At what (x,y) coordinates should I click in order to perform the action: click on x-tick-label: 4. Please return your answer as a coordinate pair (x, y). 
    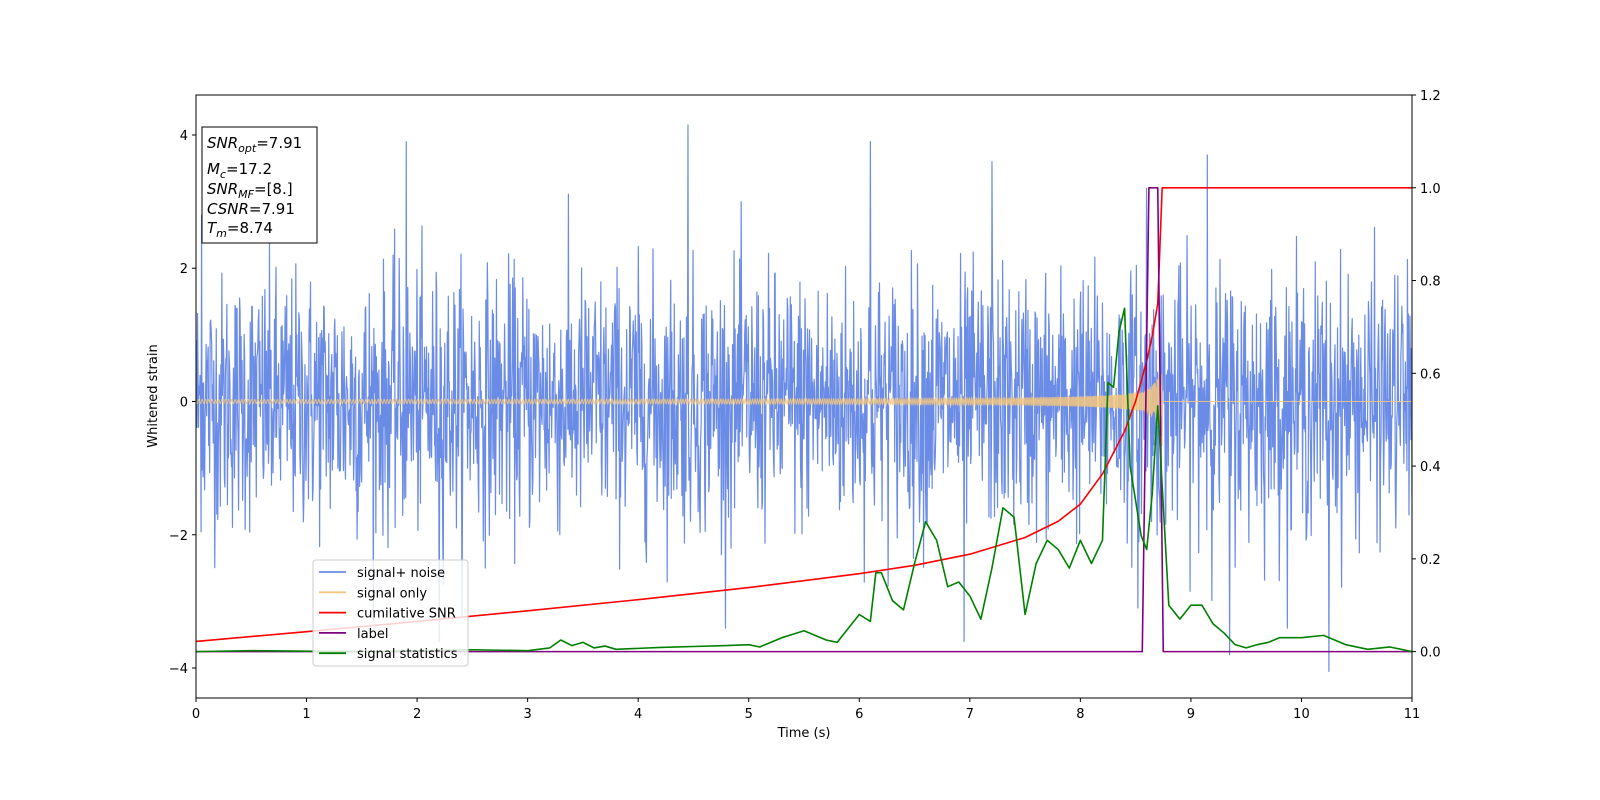
    Looking at the image, I should click on (638, 714).